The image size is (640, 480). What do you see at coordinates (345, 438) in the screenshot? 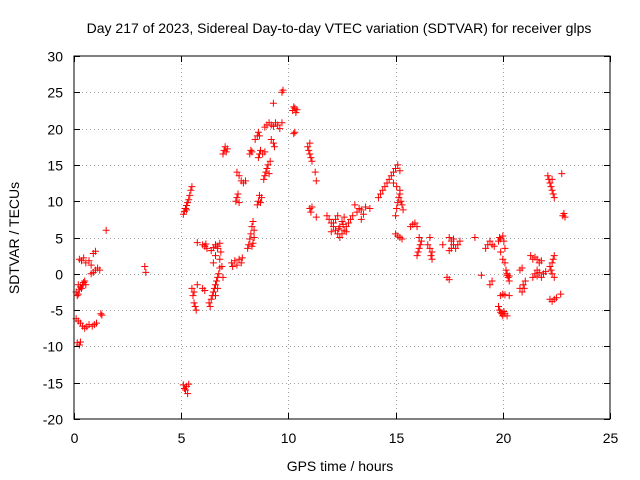
I see `x-tick-labels: 0 5 10 15 20 25` at bounding box center [345, 438].